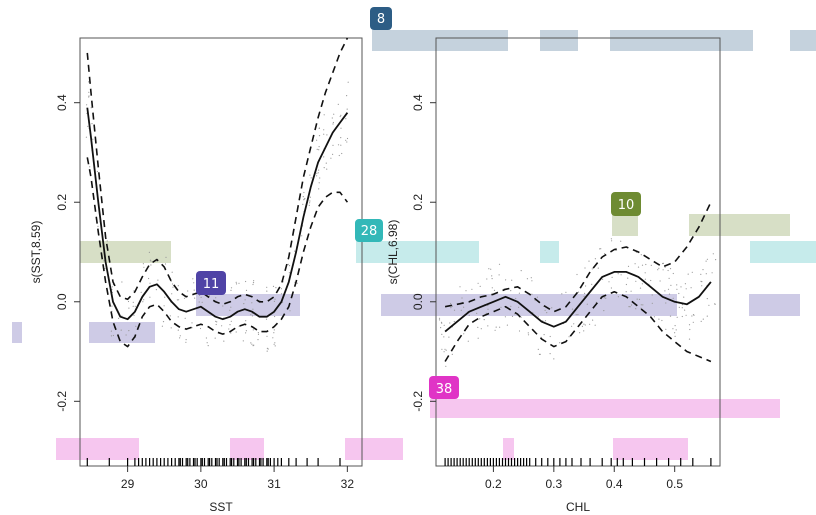  Describe the element at coordinates (444, 387) in the screenshot. I see `badge-38: 38` at that location.